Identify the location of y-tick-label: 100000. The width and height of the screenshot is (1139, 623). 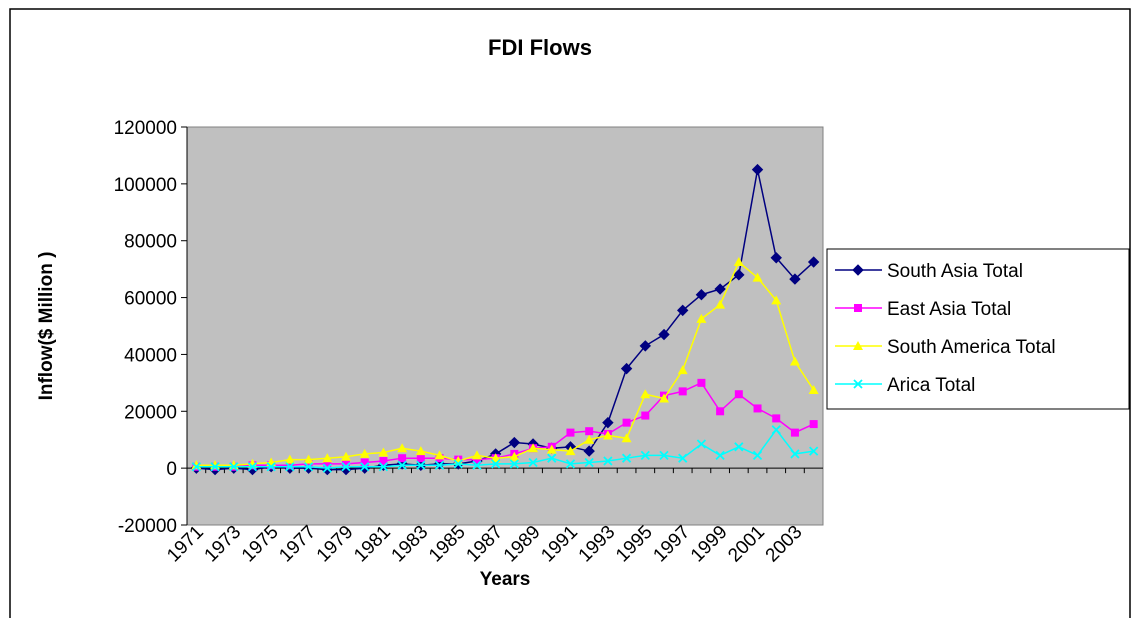
(145, 185).